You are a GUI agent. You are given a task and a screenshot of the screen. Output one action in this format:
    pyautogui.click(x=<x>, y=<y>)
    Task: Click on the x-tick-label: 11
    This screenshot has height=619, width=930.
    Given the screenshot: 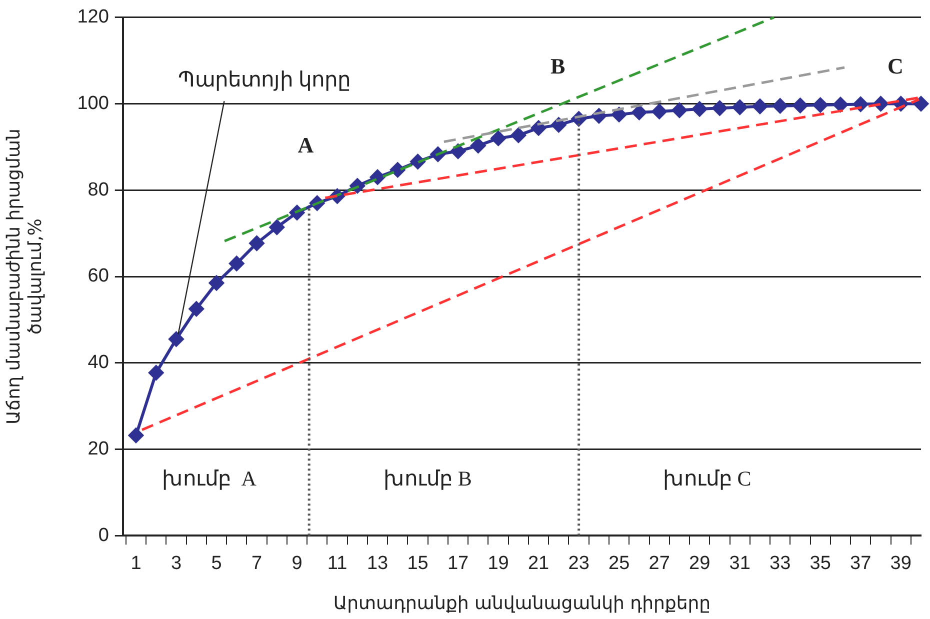 What is the action you would take?
    pyautogui.click(x=337, y=563)
    